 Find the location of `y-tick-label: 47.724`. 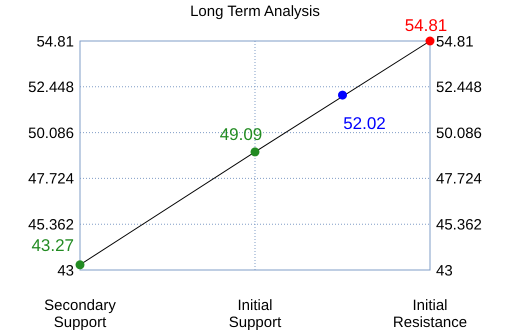

y-tick-label: 47.724 is located at coordinates (51, 179).